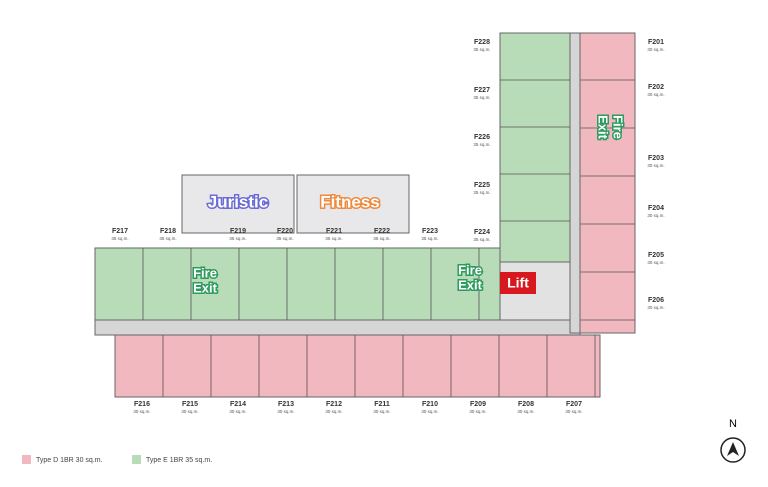 The width and height of the screenshot is (768, 487). I want to click on juristic-label: Juristic, so click(238, 201).